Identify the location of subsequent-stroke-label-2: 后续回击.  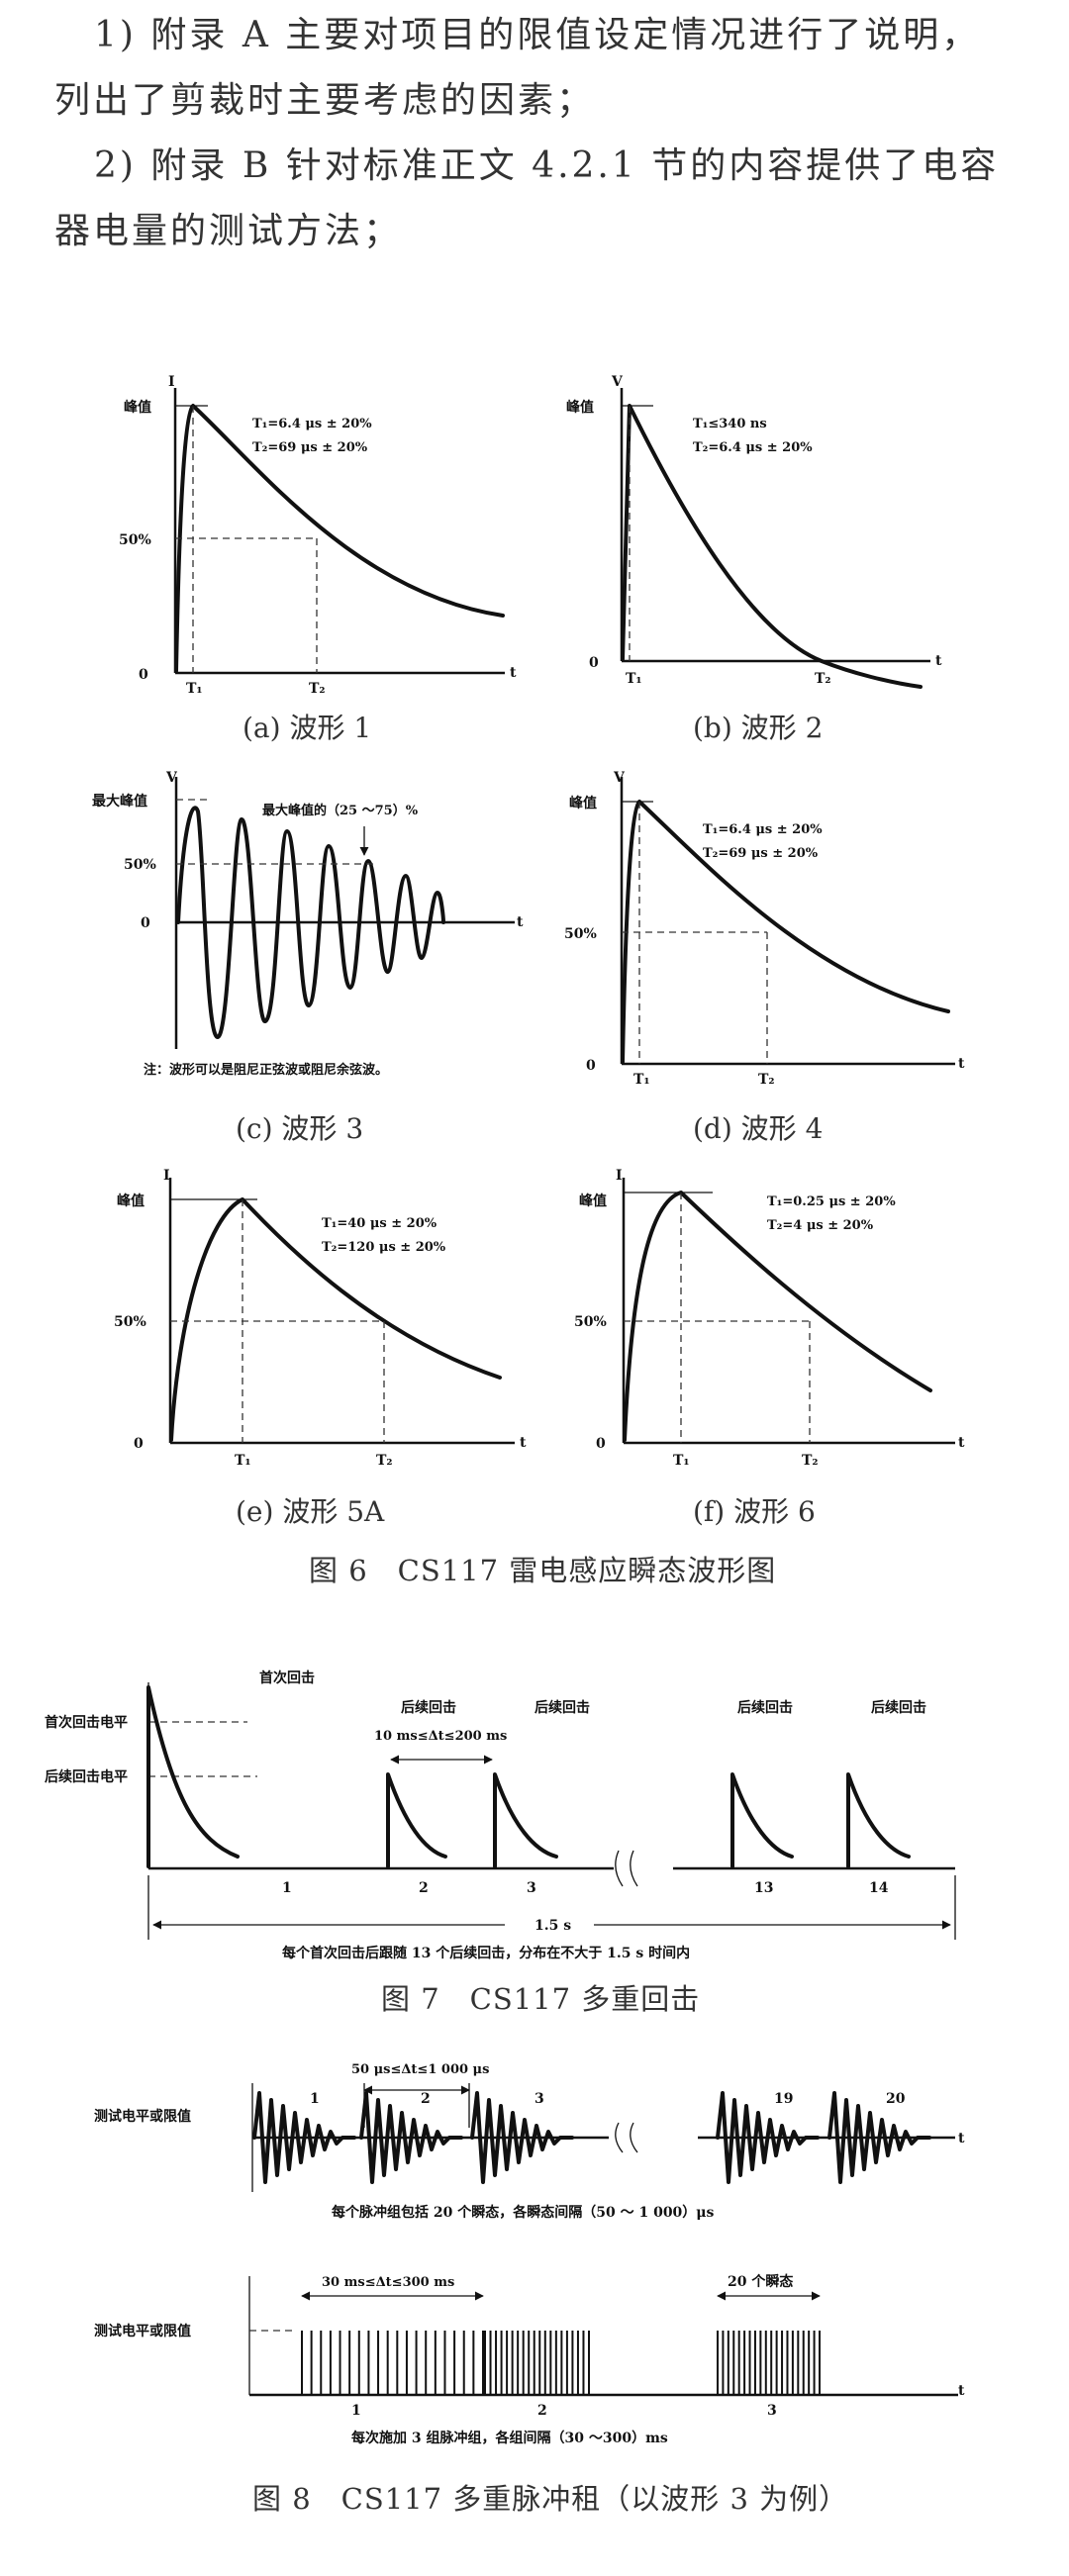
(562, 1707).